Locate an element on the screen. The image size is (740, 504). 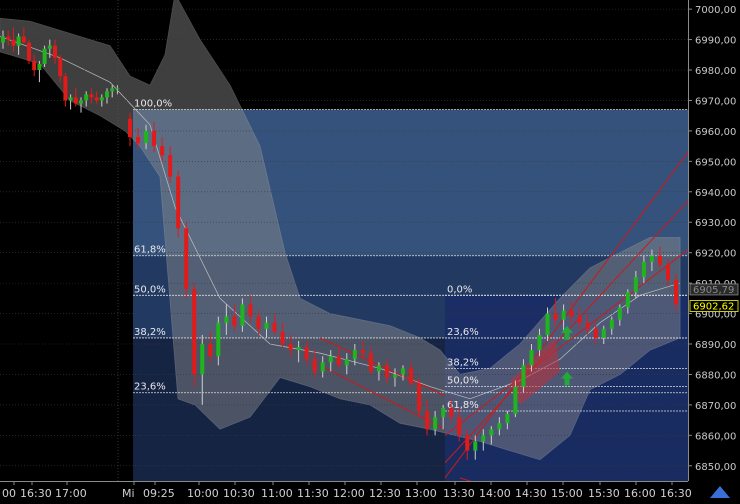
x-tick-label-1: 16:30 is located at coordinates (36, 493).